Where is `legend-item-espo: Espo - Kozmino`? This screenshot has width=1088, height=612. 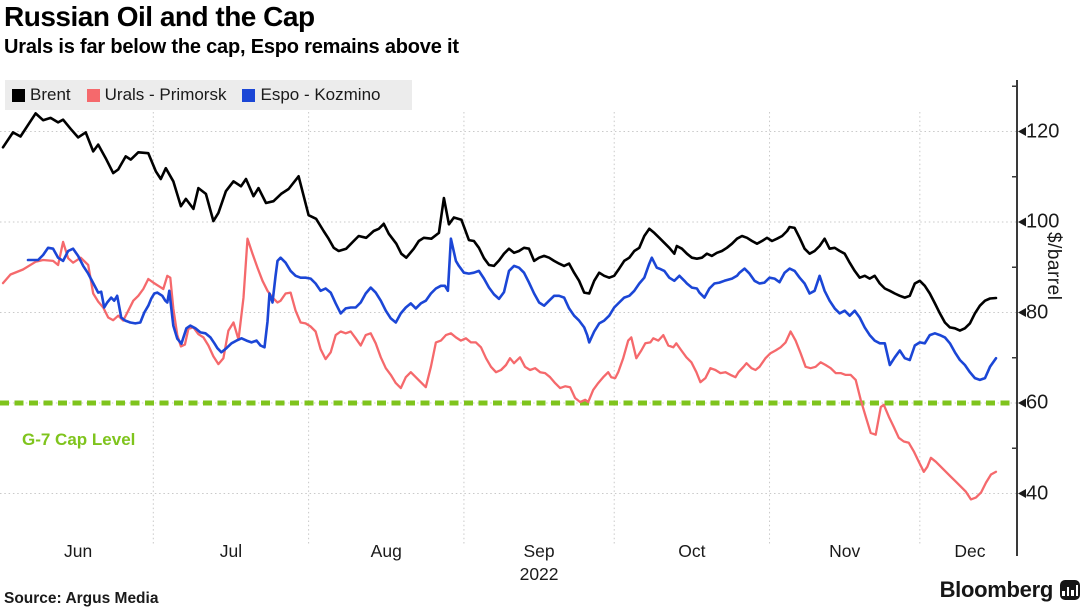
legend-item-espo: Espo - Kozmino is located at coordinates (311, 95).